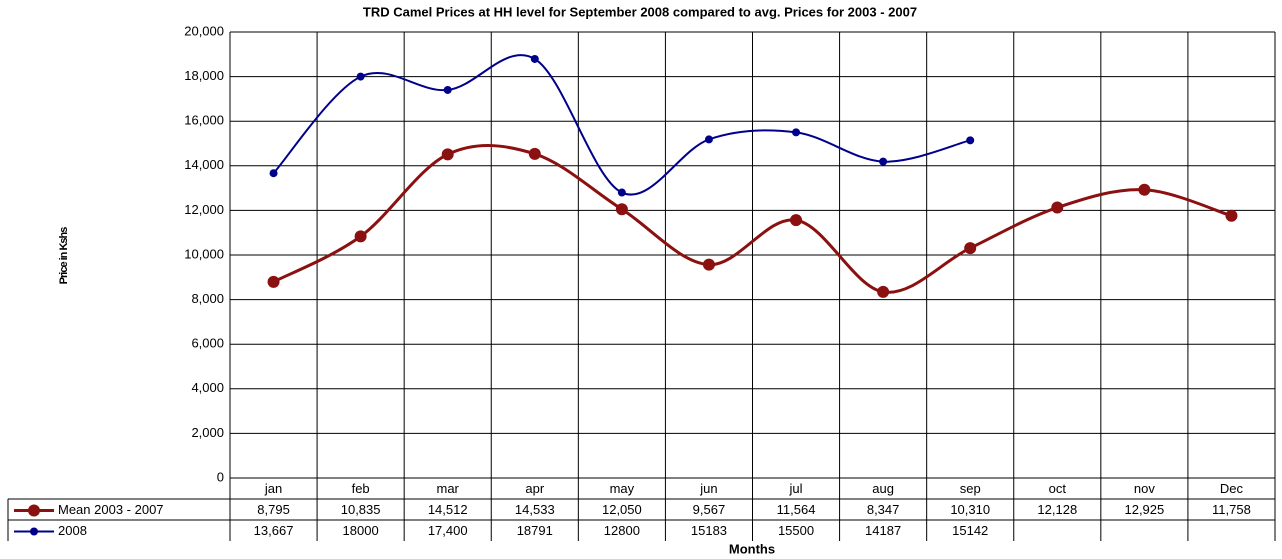 Image resolution: width=1282 pixels, height=559 pixels. Describe the element at coordinates (970, 488) in the screenshot. I see `x-tick-label: sep` at that location.